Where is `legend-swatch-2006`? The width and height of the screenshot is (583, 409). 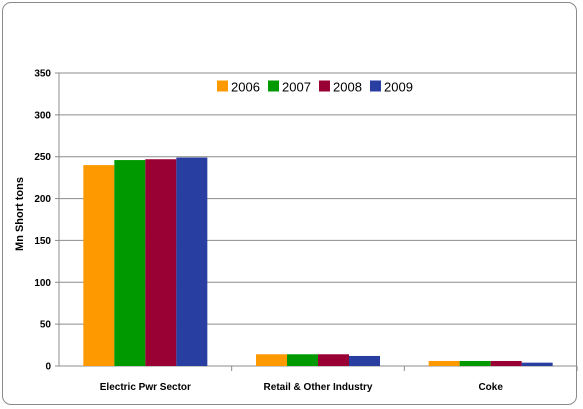
legend-swatch-2006 is located at coordinates (222, 86).